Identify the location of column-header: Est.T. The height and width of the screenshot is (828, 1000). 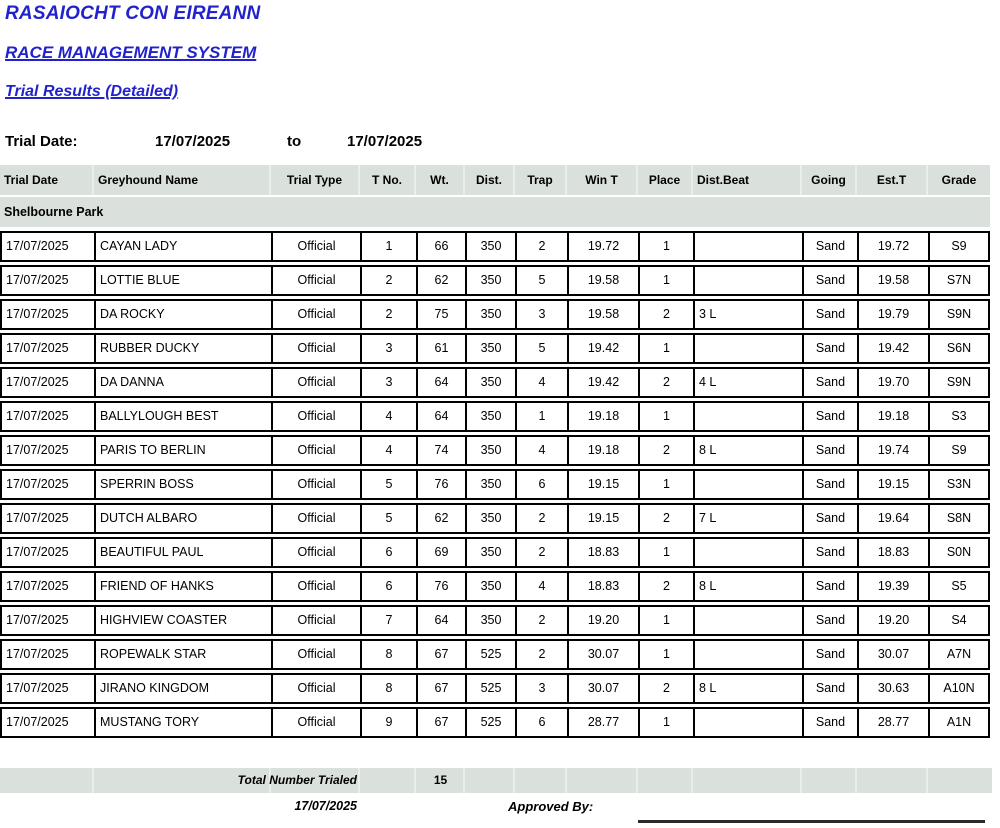
(890, 180).